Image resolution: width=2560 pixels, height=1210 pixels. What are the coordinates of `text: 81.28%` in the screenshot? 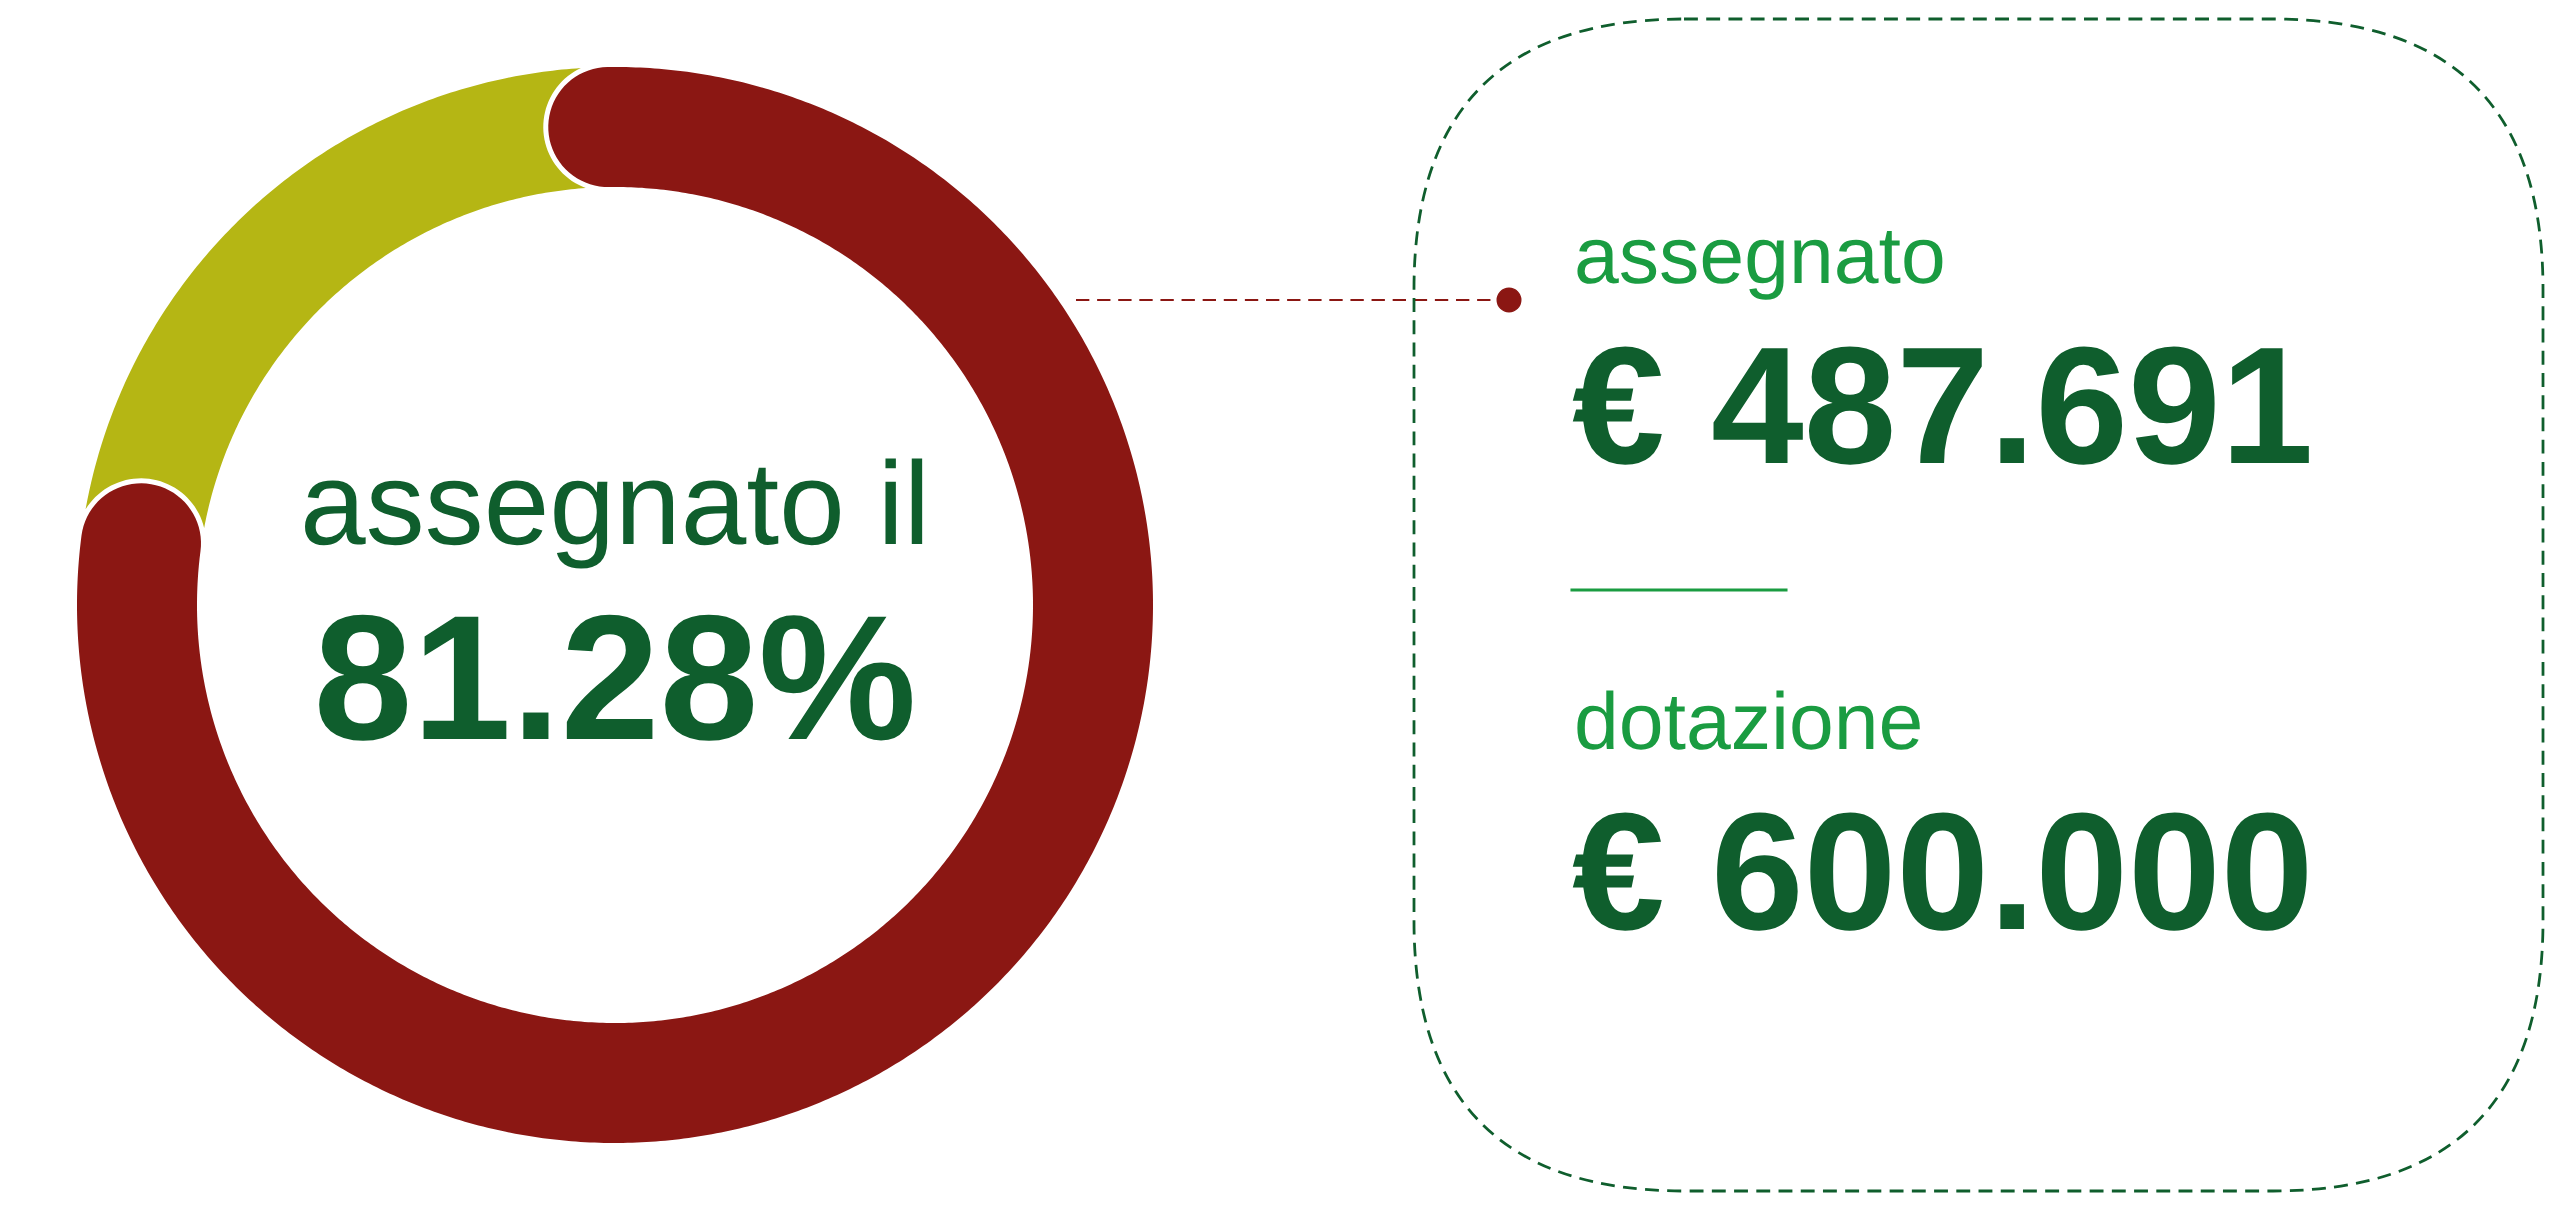 It's located at (615, 677).